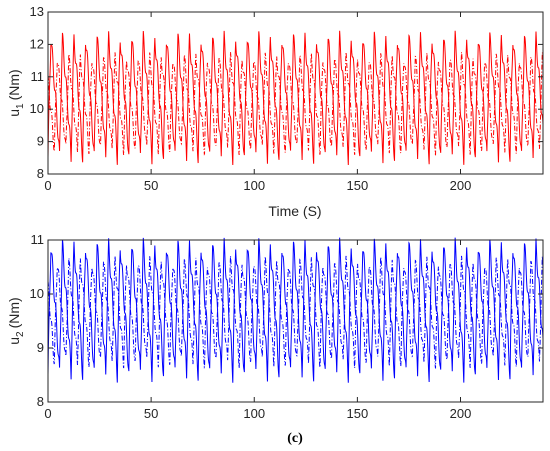 The width and height of the screenshot is (550, 451). I want to click on u2-y-tick-label: 8, so click(40, 401).